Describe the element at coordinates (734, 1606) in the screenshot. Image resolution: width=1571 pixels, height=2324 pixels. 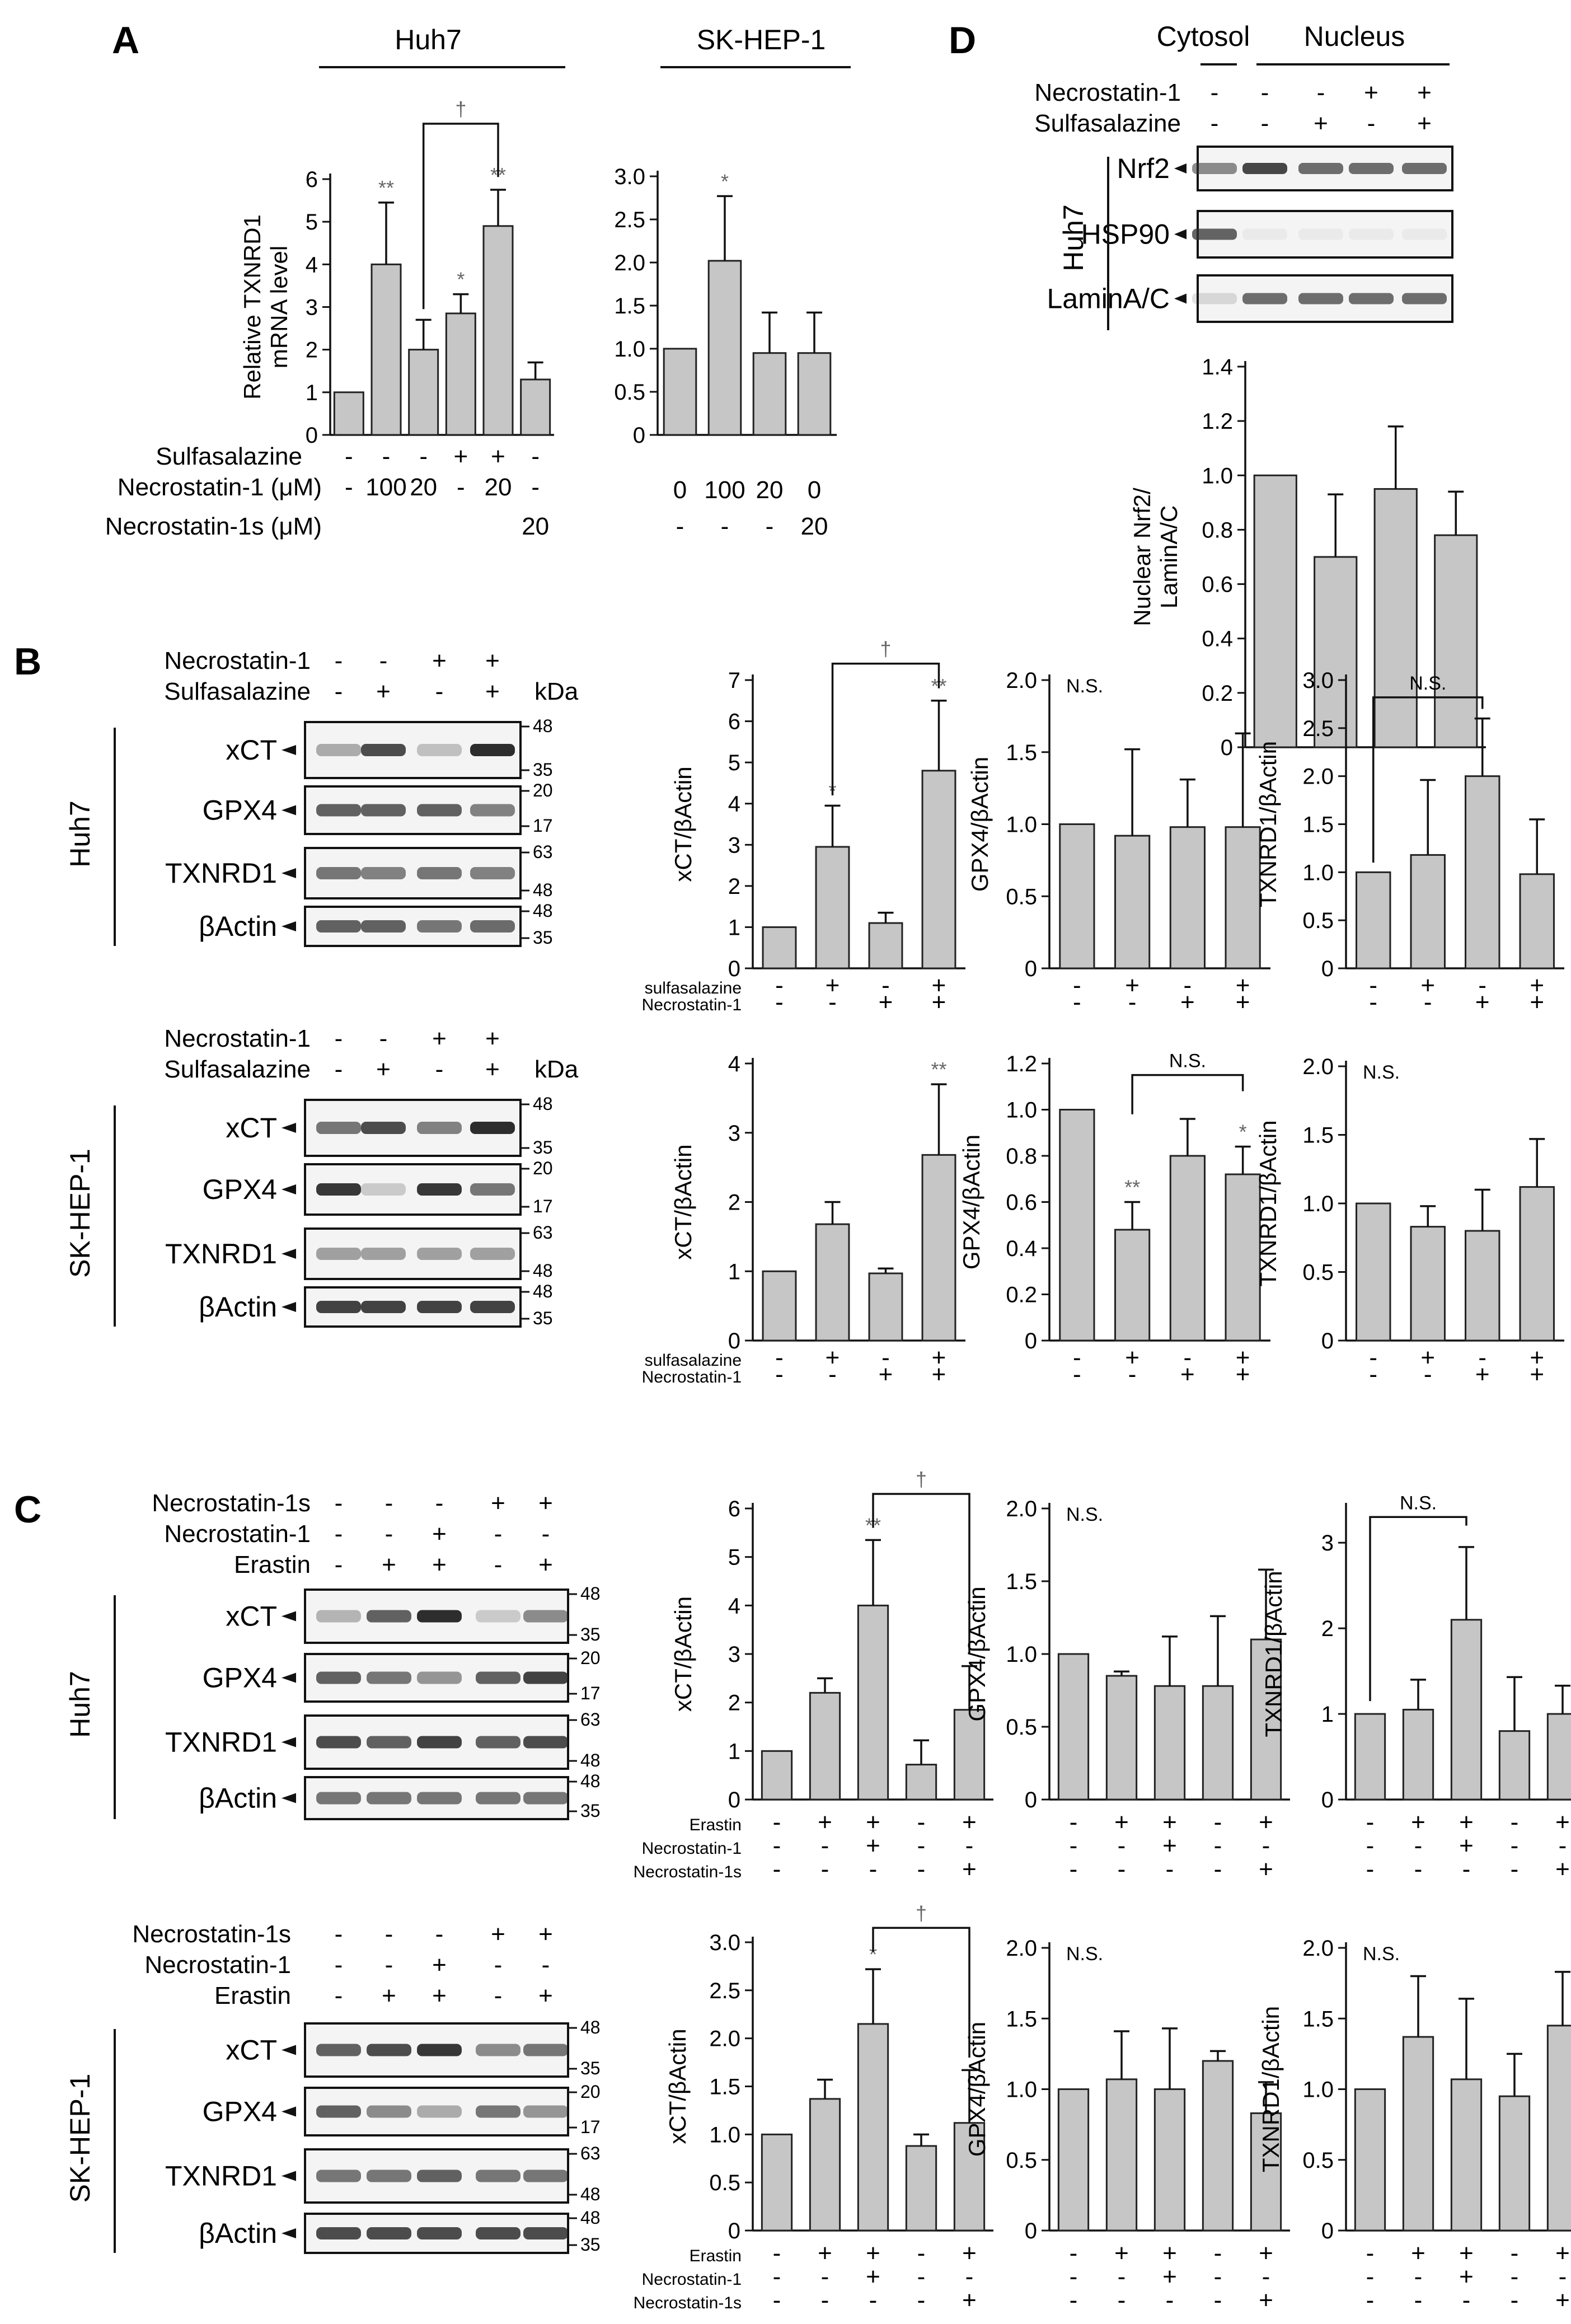
I see `y-tick-label: 4` at that location.